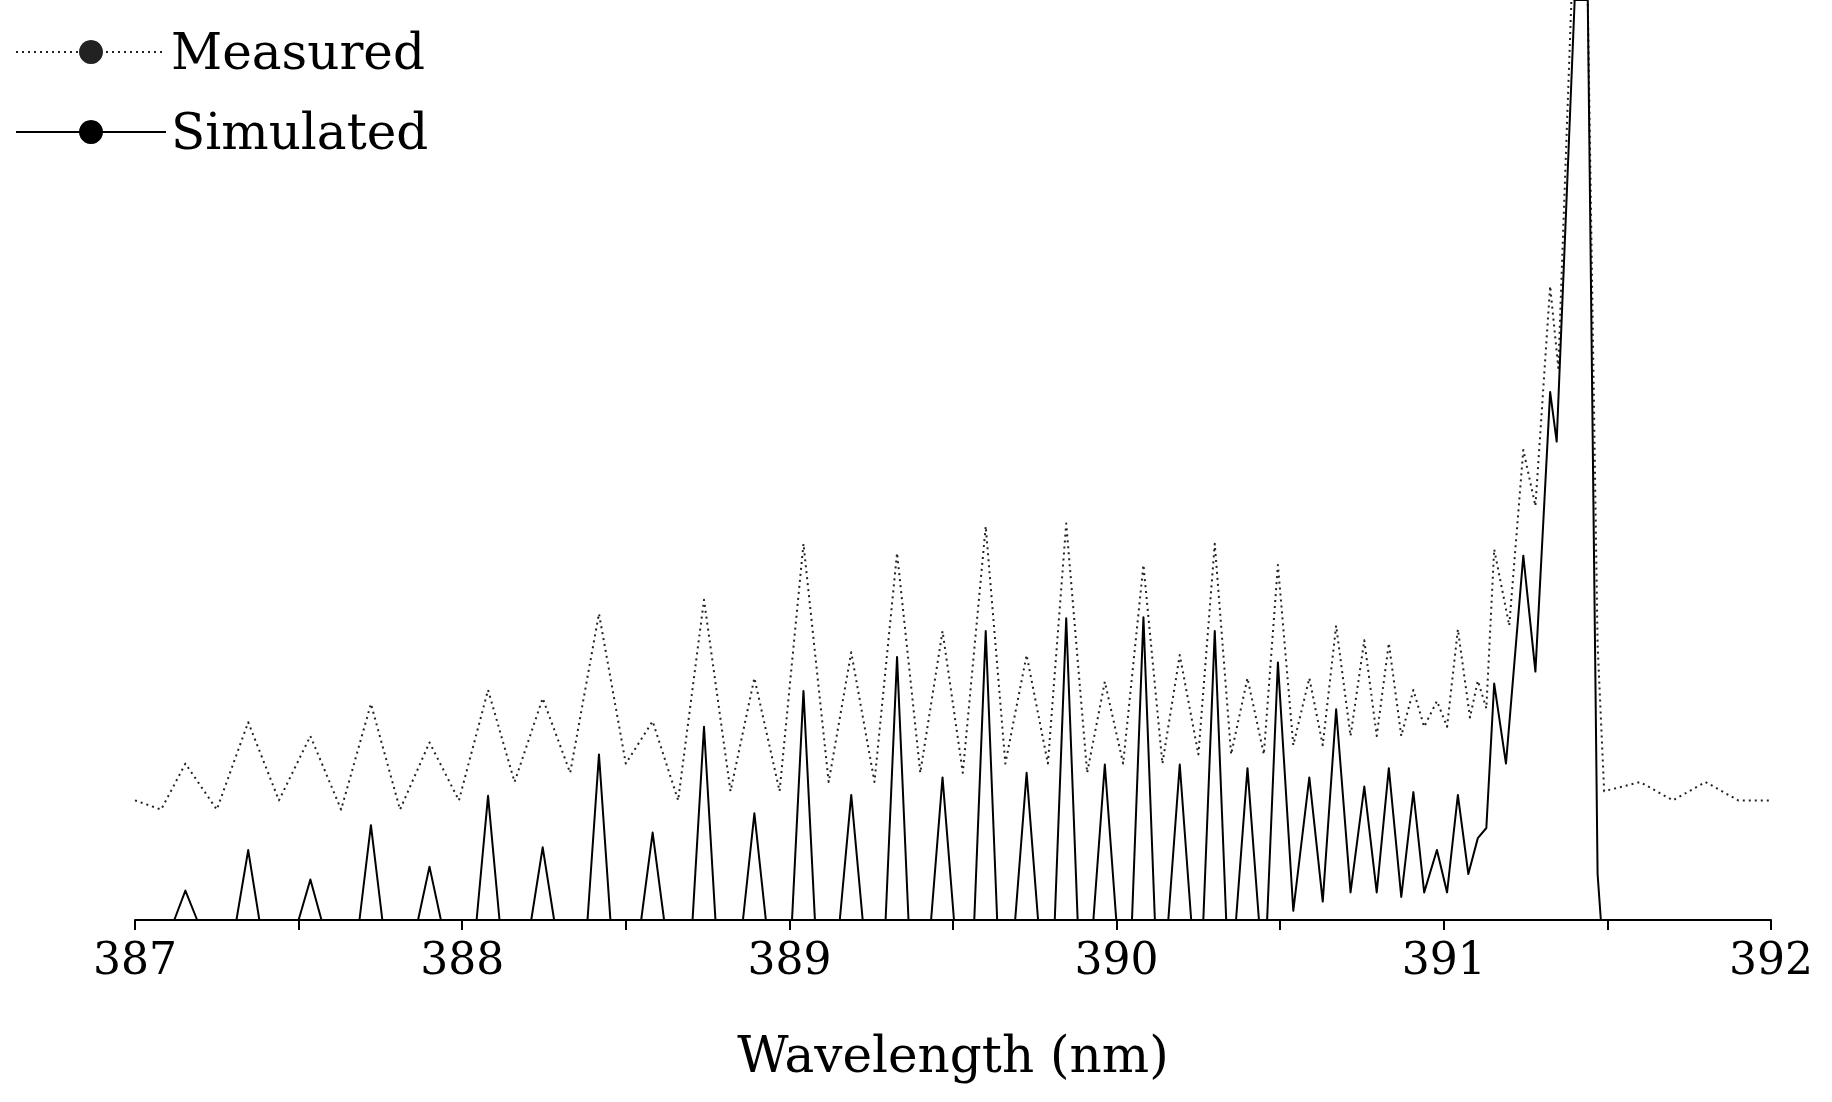 Image resolution: width=1832 pixels, height=1102 pixels. I want to click on legend-label: Simulated, so click(300, 132).